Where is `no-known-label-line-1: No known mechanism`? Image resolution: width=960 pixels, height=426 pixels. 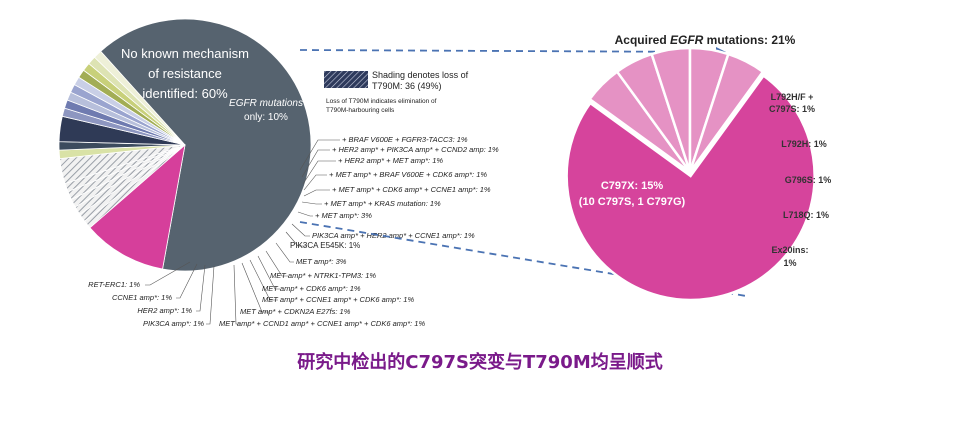
no-known-label-line-1: No known mechanism is located at coordinates (185, 53).